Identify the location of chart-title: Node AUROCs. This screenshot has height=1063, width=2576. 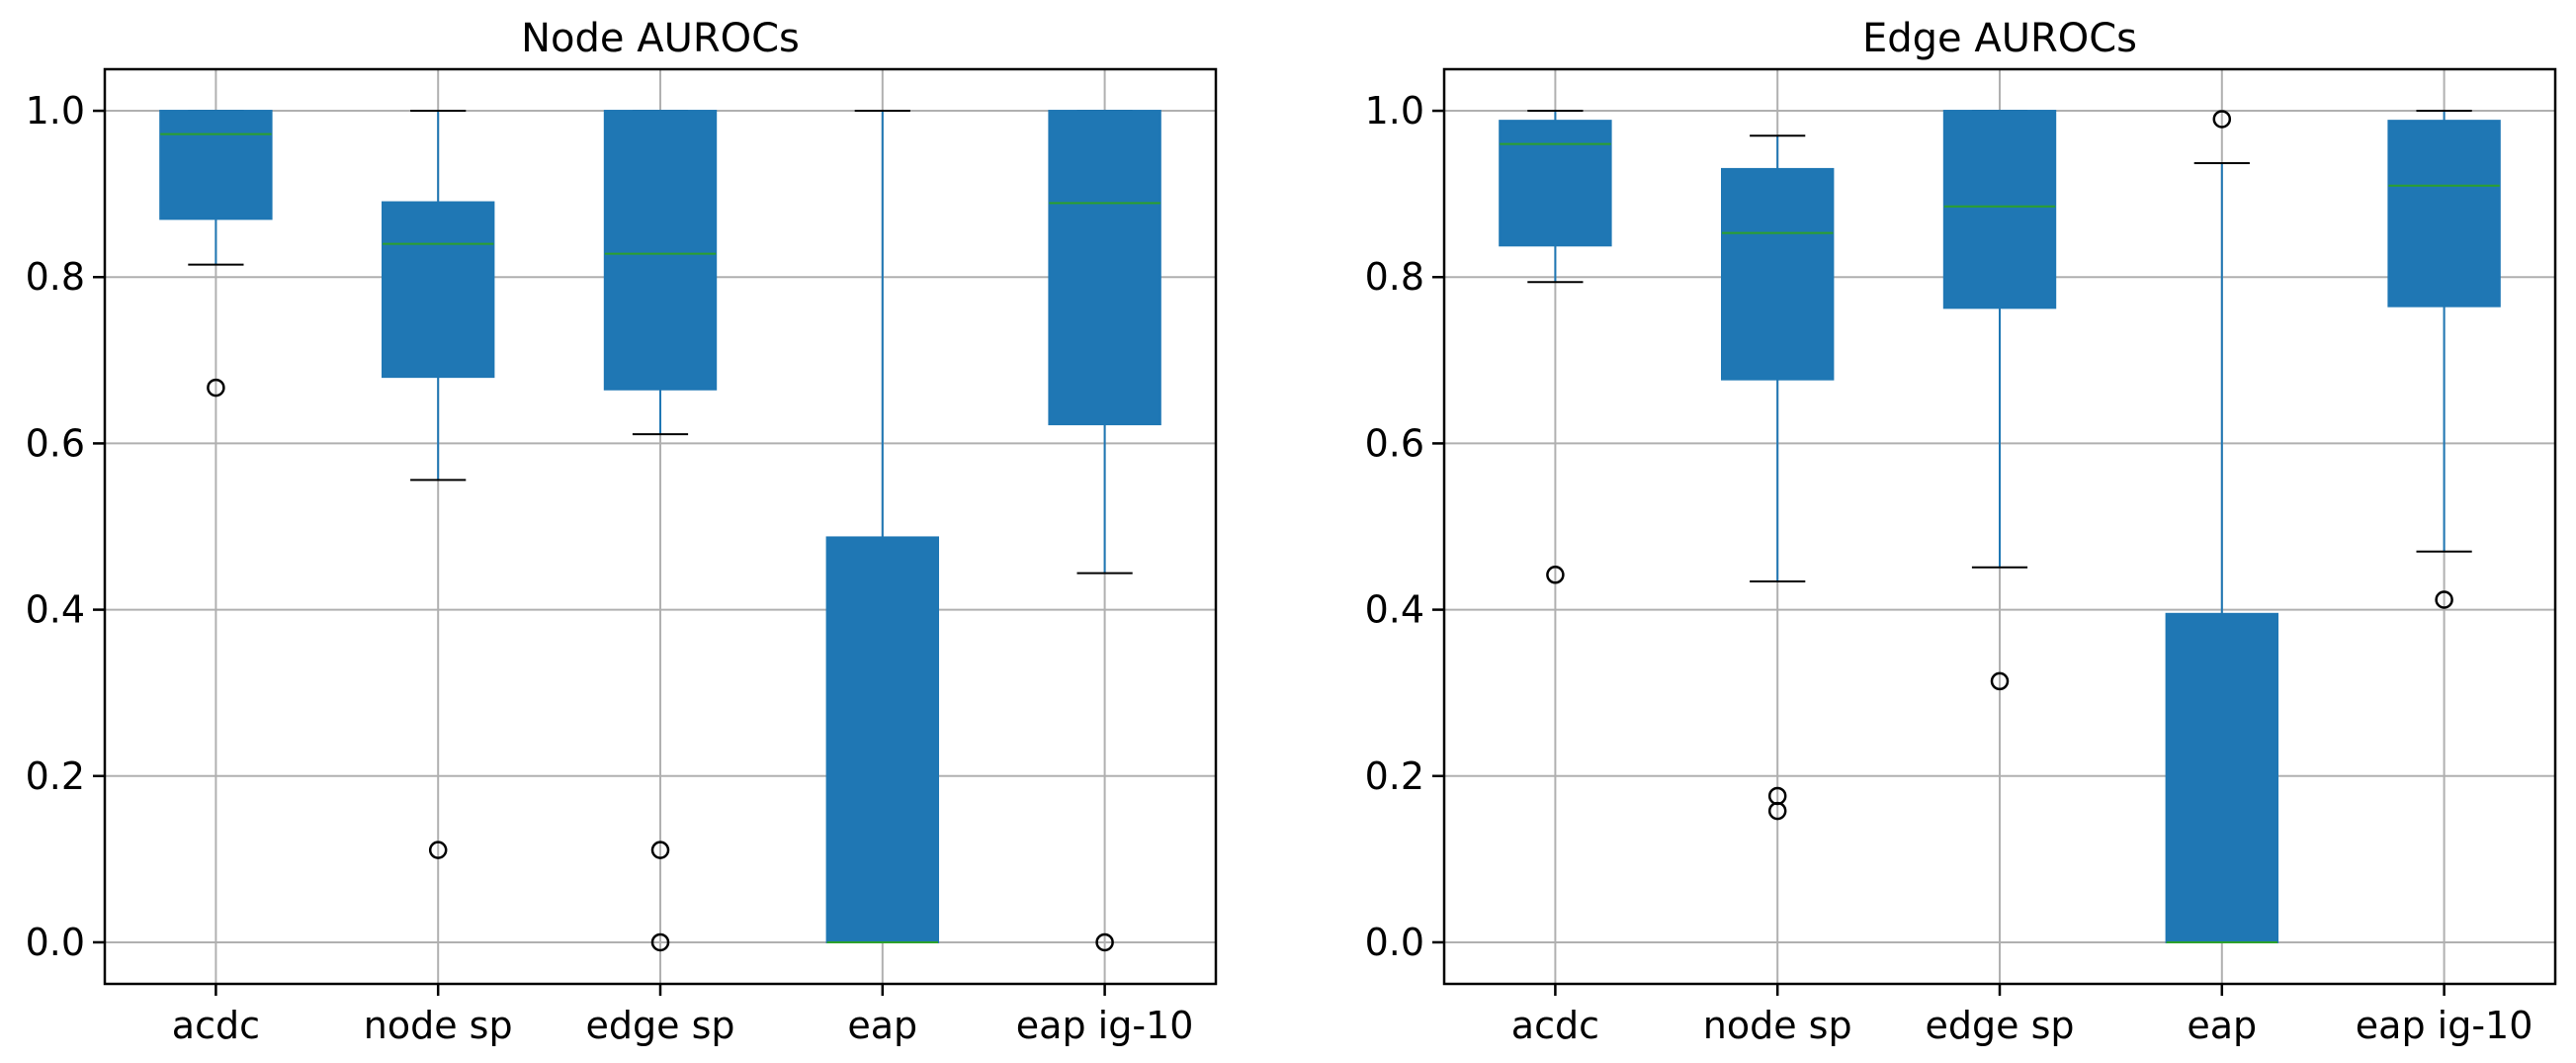
(660, 38).